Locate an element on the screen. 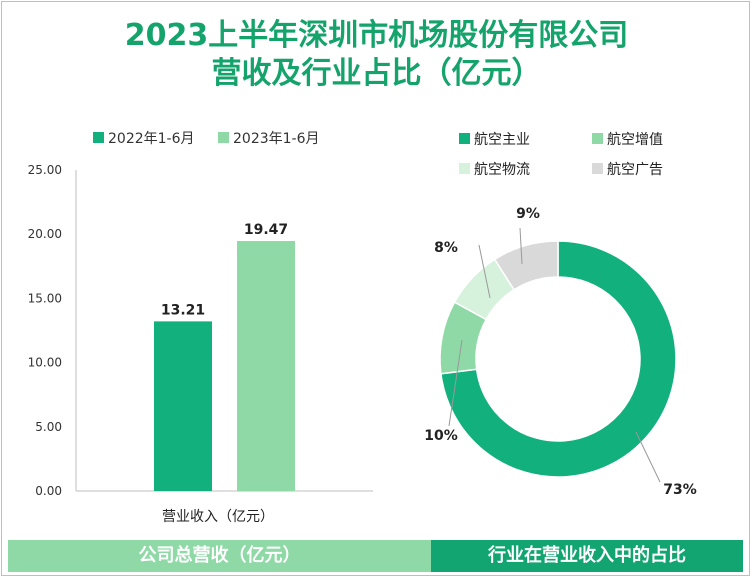 The image size is (753, 579). chart-title-line2: 营收及行业占比（亿元） is located at coordinates (376, 73).